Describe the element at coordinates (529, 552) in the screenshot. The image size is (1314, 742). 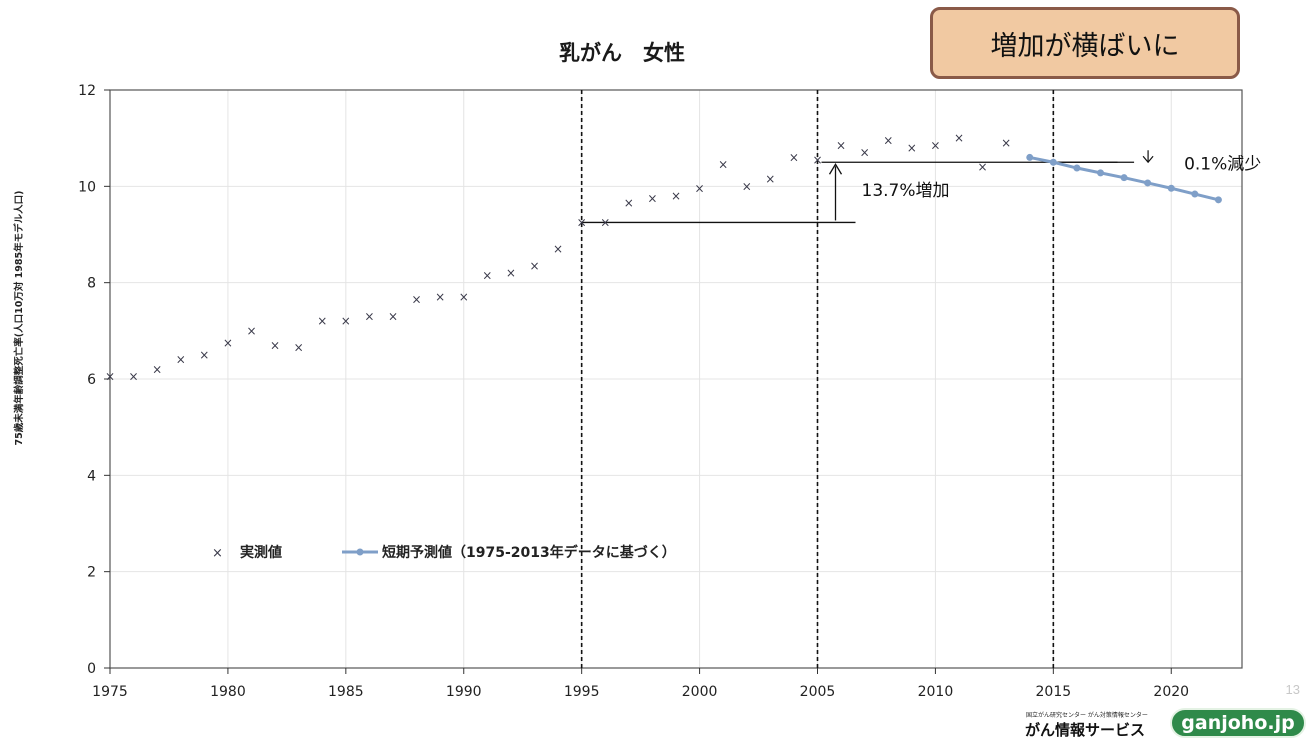
I see `legend-forecast-label: 短期予測値（1975-2013年データに基づく）` at that location.